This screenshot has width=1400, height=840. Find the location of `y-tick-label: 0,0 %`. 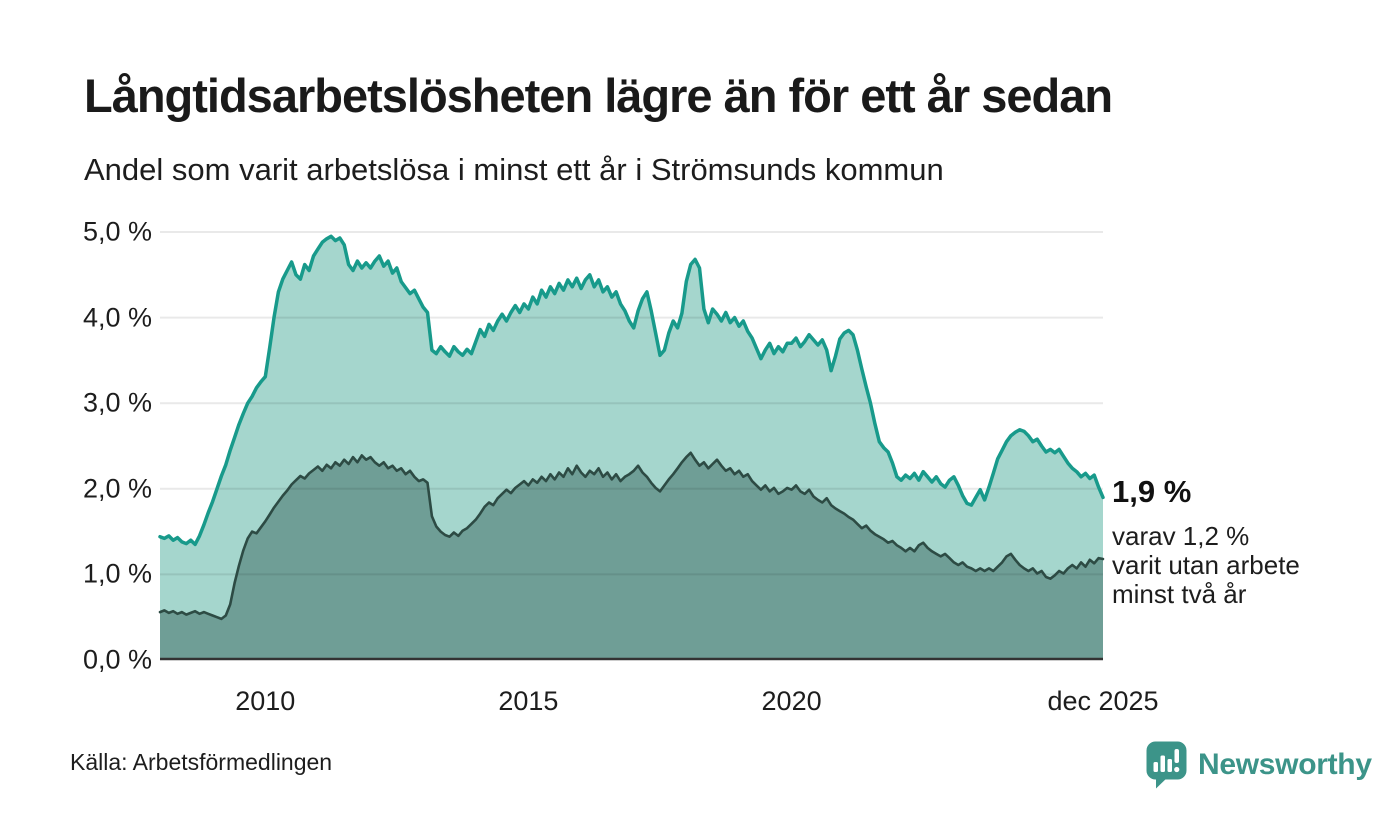

y-tick-label: 0,0 % is located at coordinates (117, 659).